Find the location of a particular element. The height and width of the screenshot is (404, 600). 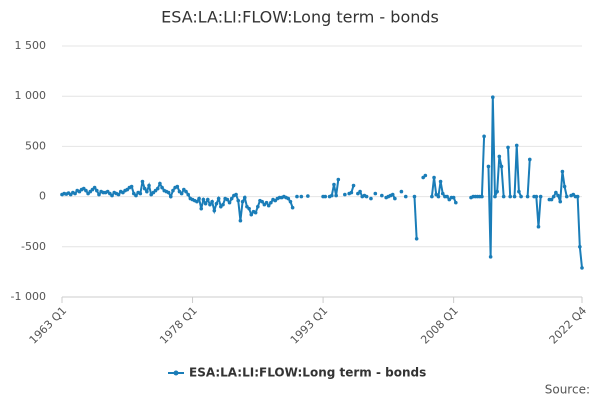

legend-label: ESA:LA:LI:FLOW:Long term - bonds is located at coordinates (307, 373).